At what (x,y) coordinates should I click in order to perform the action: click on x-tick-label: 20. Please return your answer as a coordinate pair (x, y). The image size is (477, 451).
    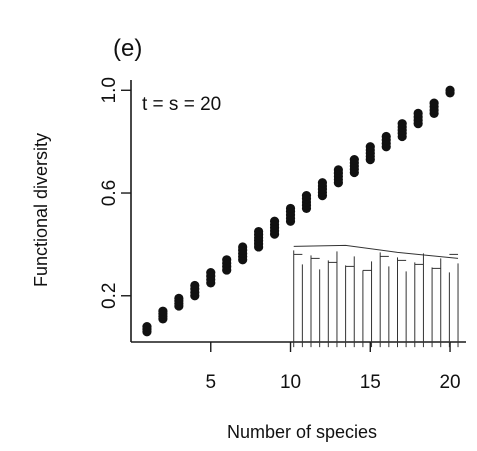
    Looking at the image, I should click on (449, 382).